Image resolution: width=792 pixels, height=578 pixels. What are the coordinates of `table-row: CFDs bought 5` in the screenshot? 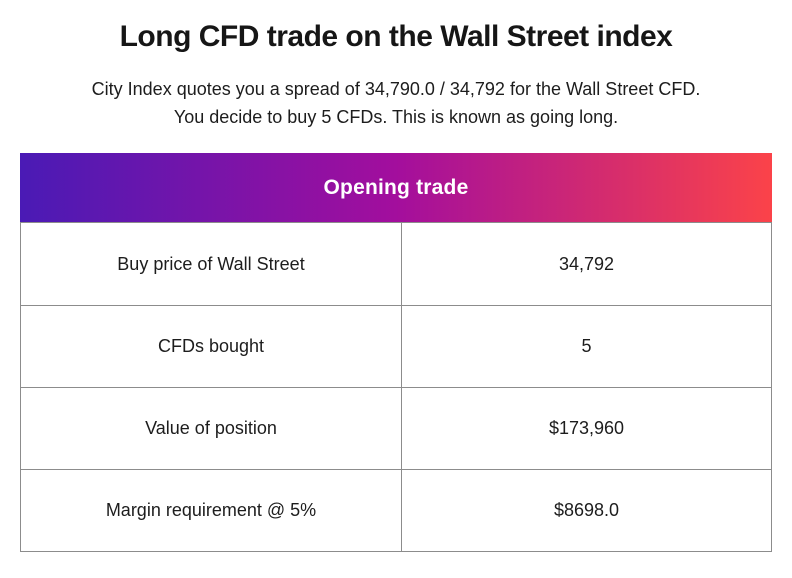 It's located at (396, 346).